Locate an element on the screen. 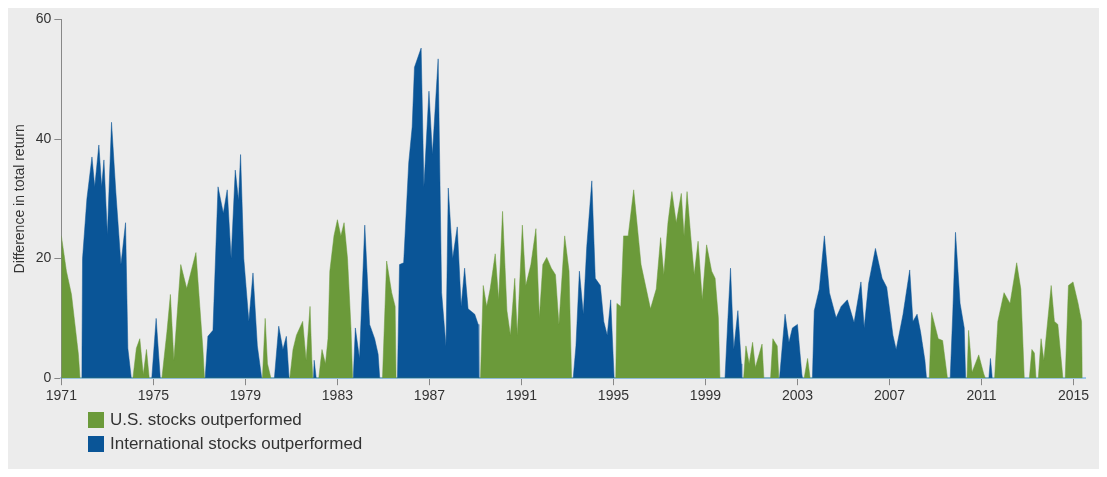  y-axis-title: Difference in total return is located at coordinates (19, 199).